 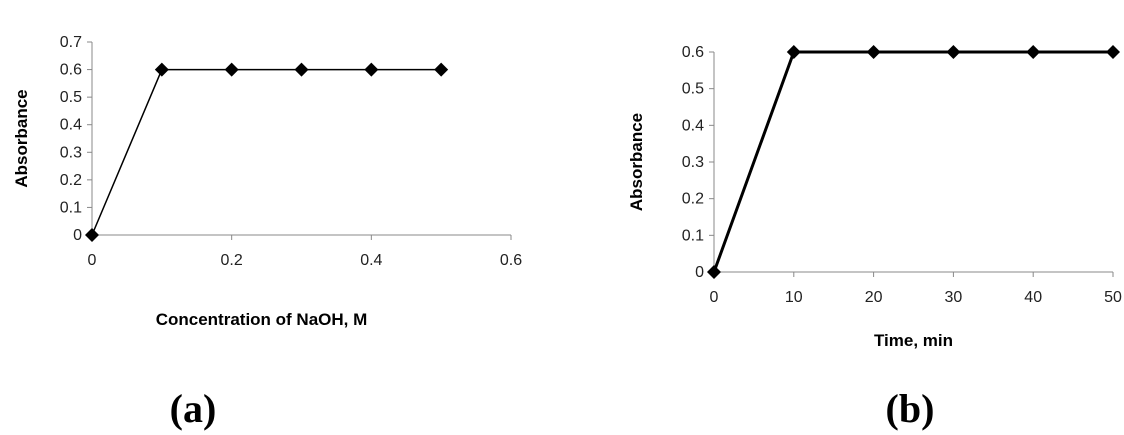 What do you see at coordinates (193, 408) in the screenshot?
I see `panel-label: (a)` at bounding box center [193, 408].